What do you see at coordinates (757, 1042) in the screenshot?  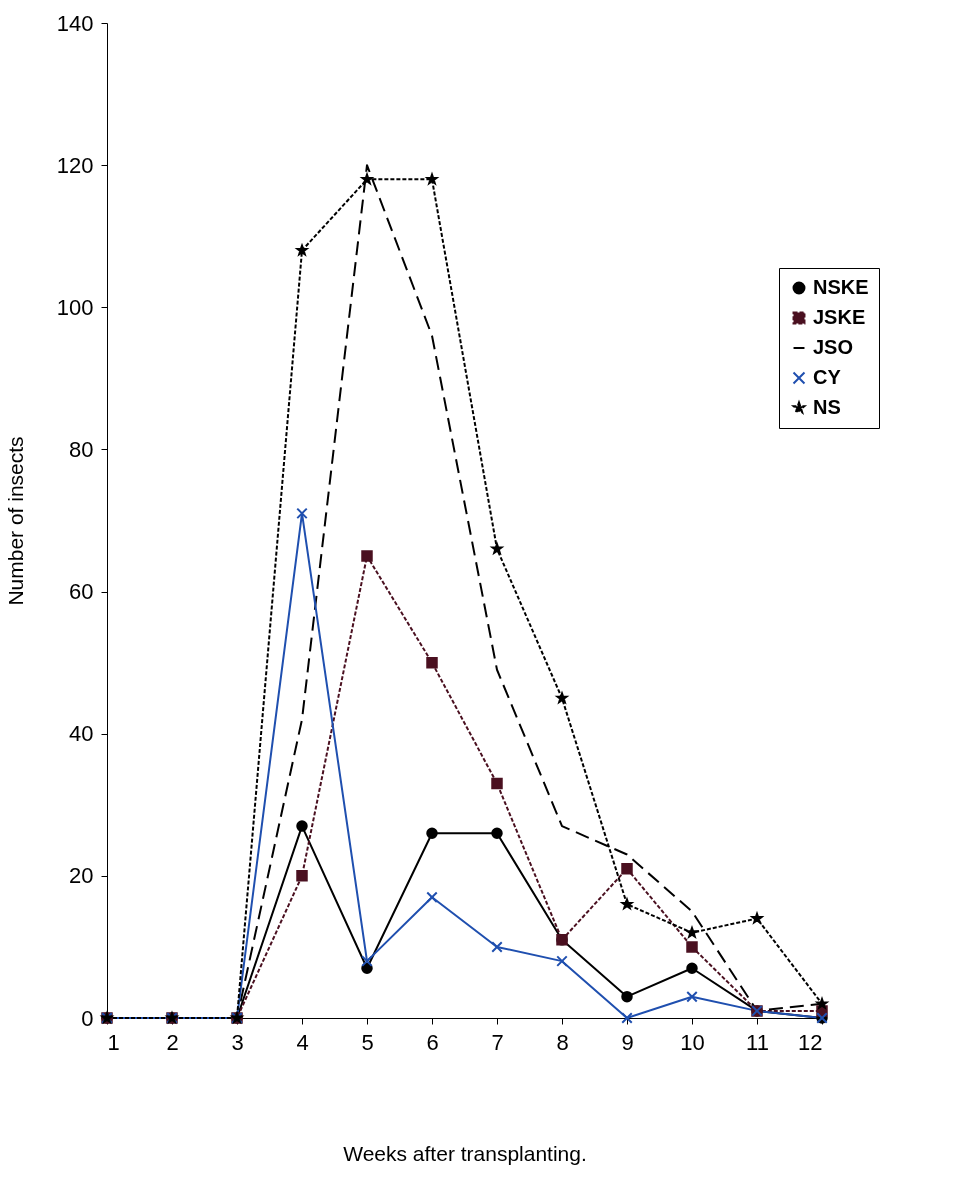 I see `x-tick-label: 11` at bounding box center [757, 1042].